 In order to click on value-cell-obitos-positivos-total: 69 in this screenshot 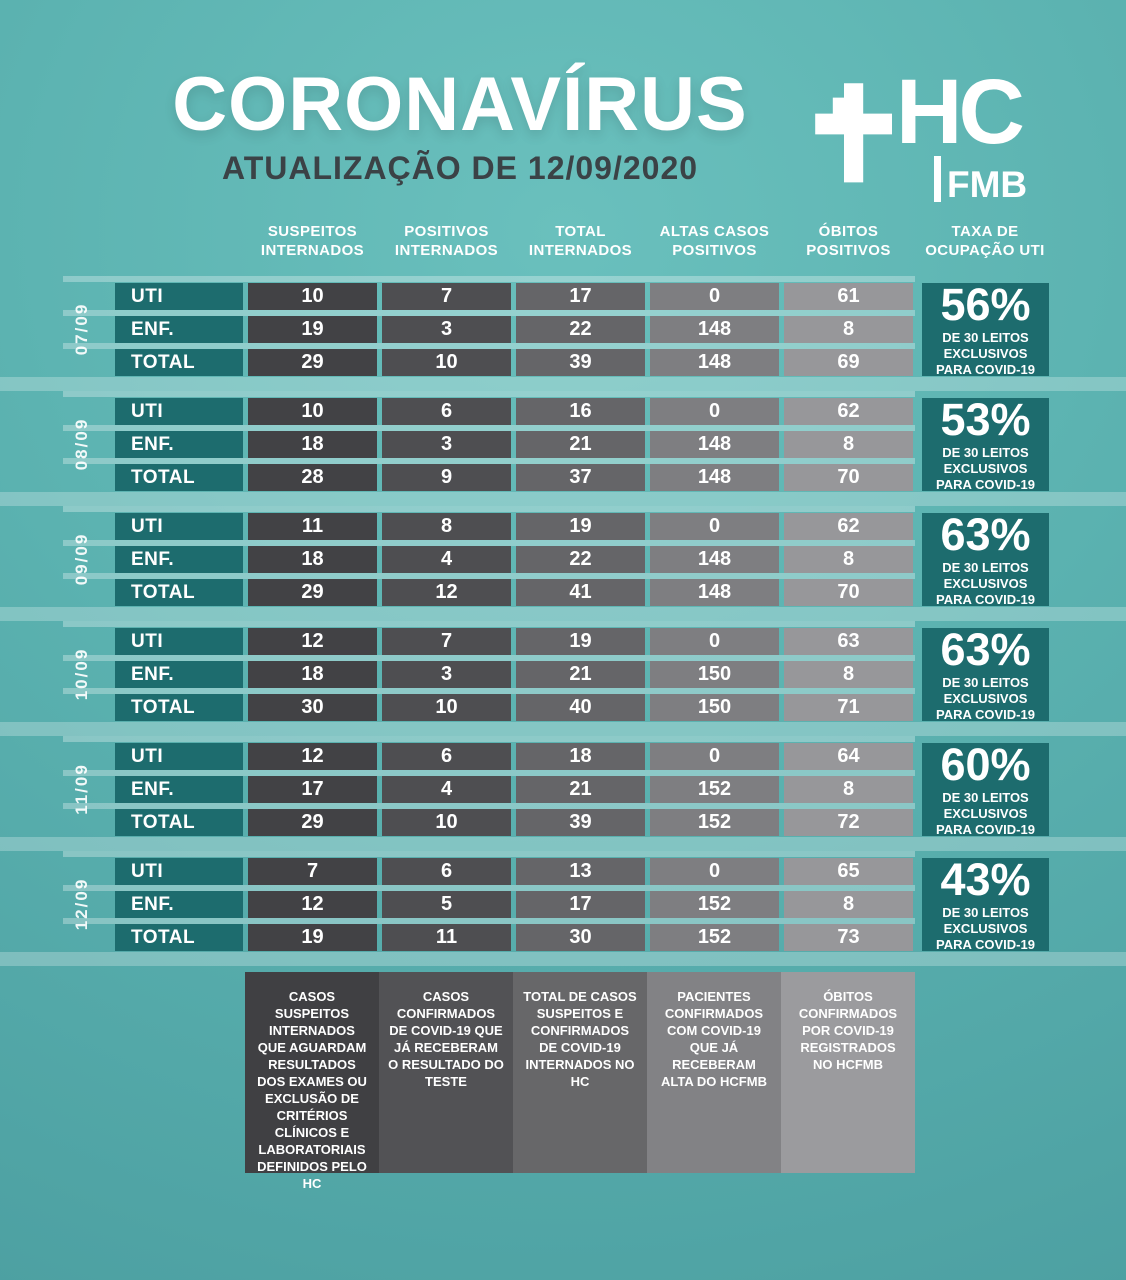, I will do `click(848, 362)`.